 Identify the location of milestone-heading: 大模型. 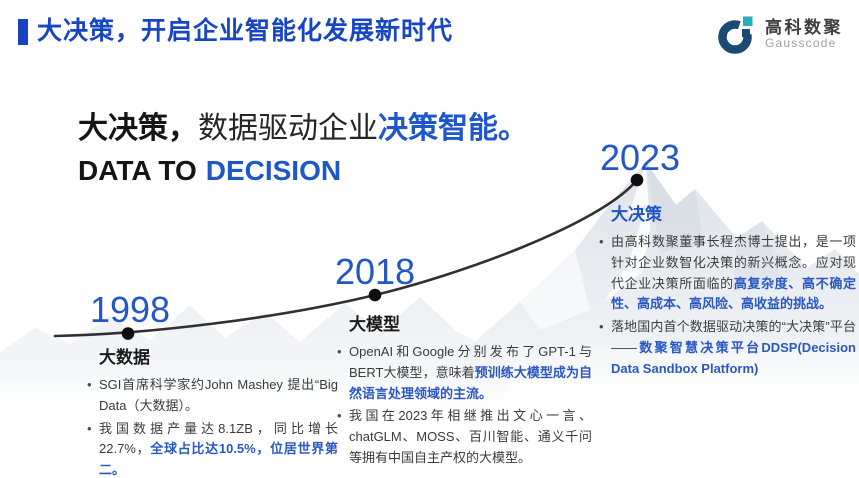
(374, 324).